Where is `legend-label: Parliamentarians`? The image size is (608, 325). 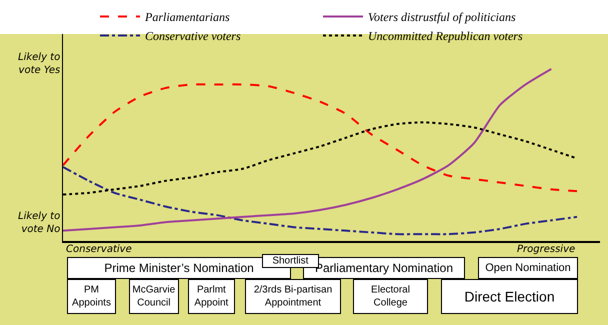 legend-label: Parliamentarians is located at coordinates (187, 17).